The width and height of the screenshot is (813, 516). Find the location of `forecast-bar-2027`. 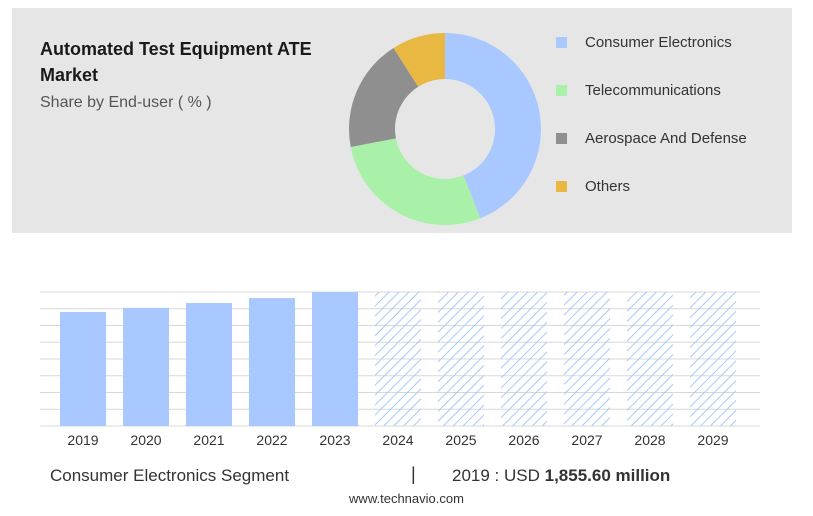

forecast-bar-2027 is located at coordinates (587, 359).